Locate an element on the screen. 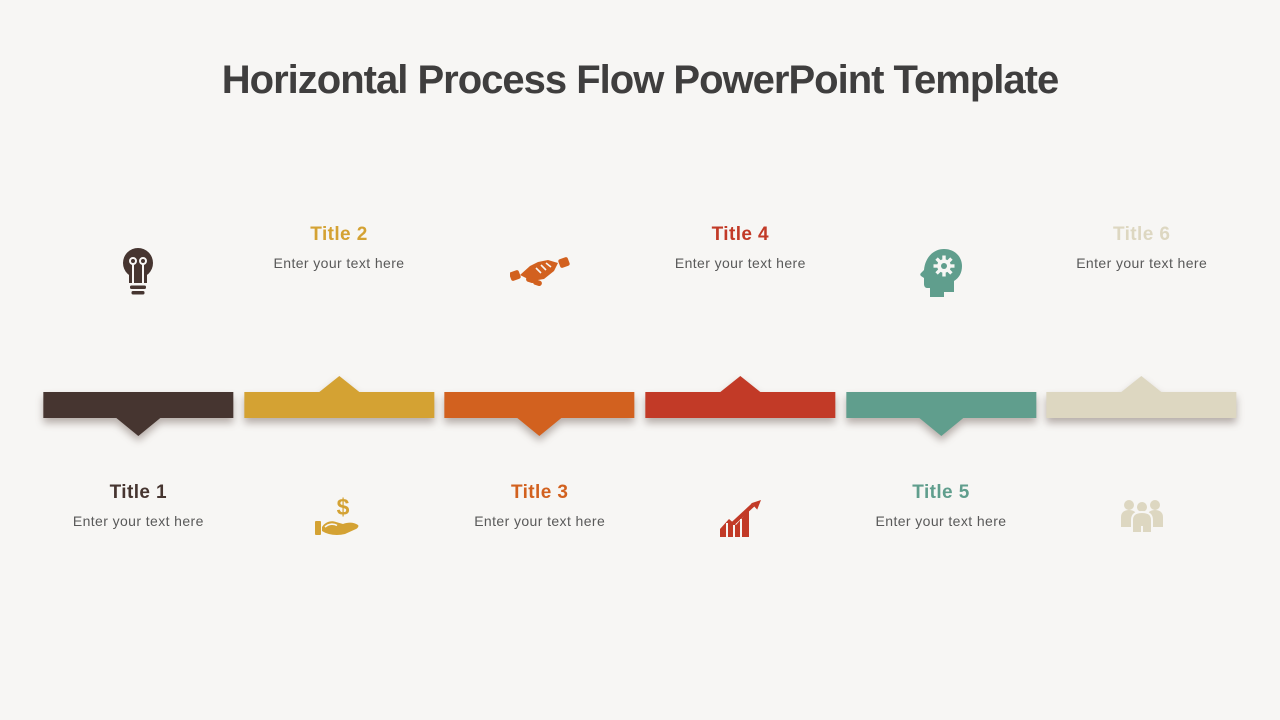  step-5-bar-slot is located at coordinates (941, 406).